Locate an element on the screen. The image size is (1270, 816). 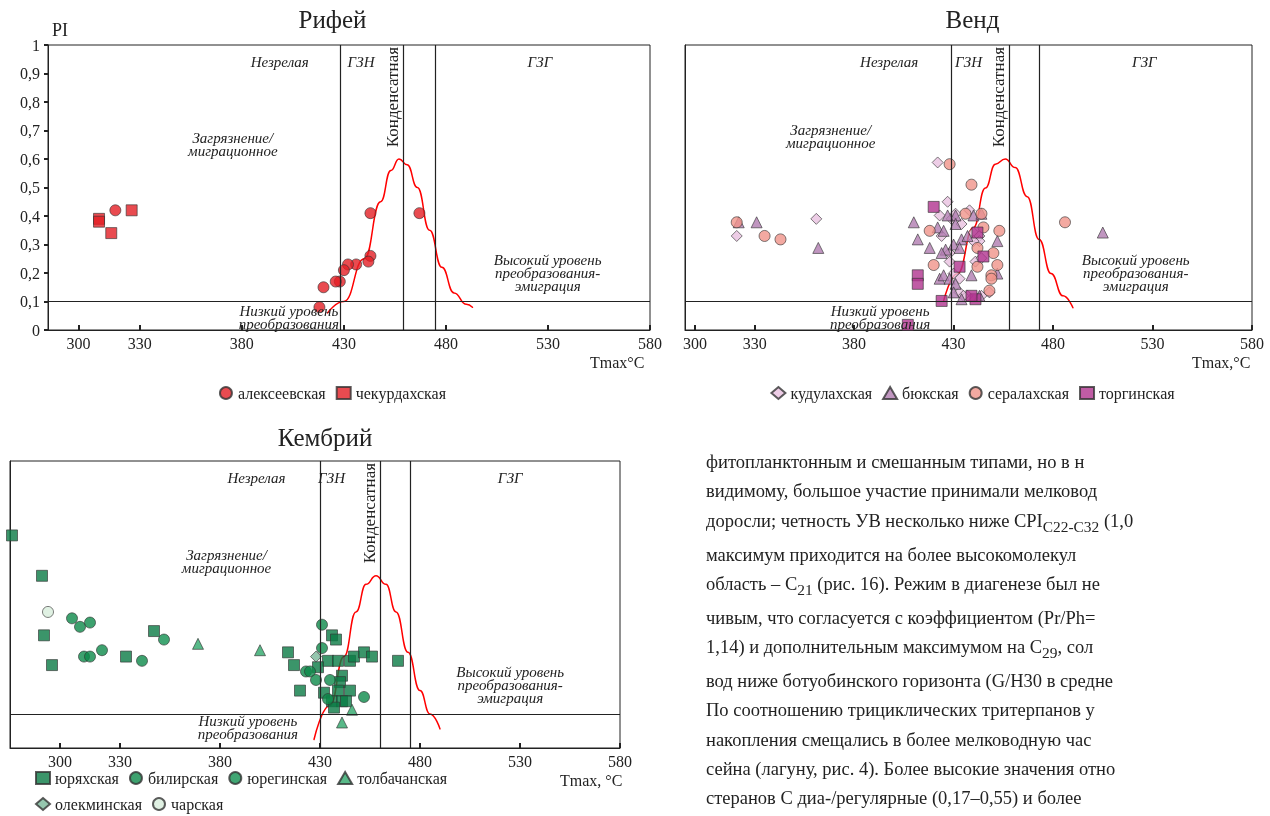
text: По соотношению трициклических тритерпанов у is located at coordinates (901, 711).